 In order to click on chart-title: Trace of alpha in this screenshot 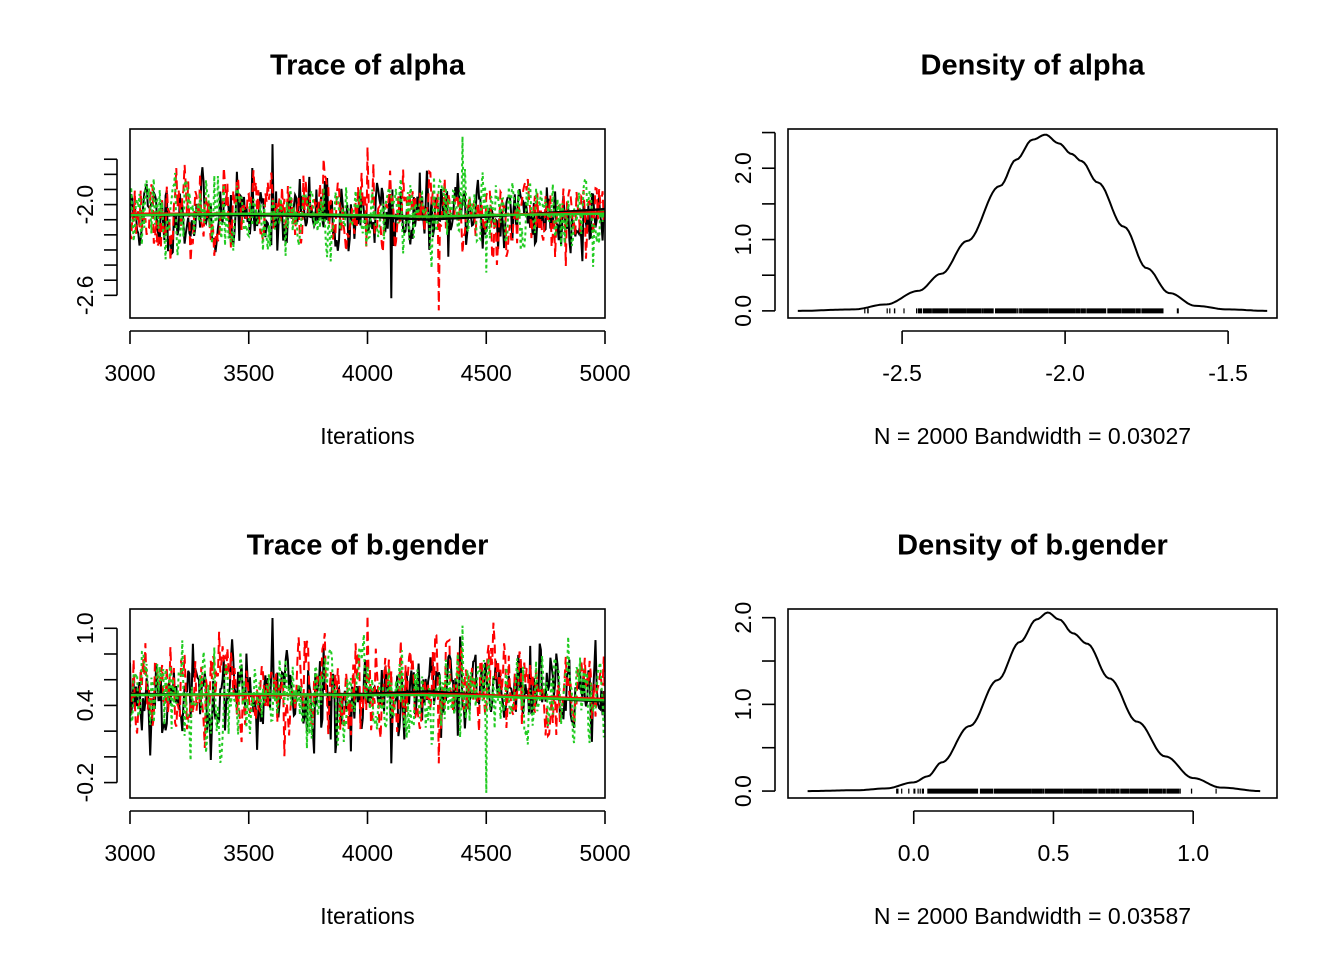, I will do `click(368, 66)`.